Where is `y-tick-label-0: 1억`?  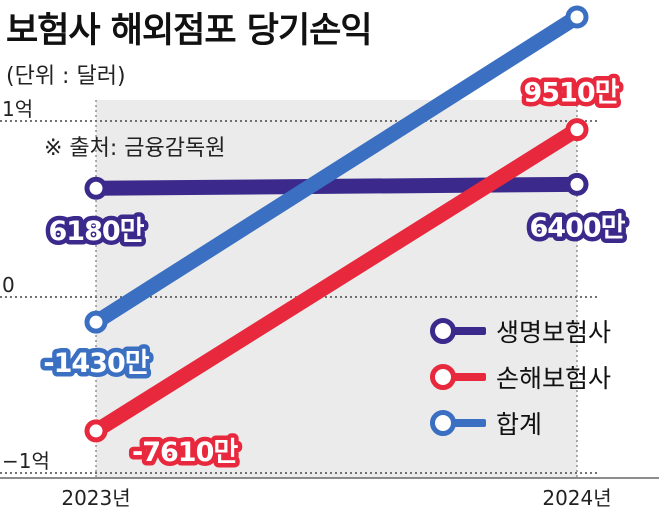 y-tick-label-0: 1억 is located at coordinates (17, 109).